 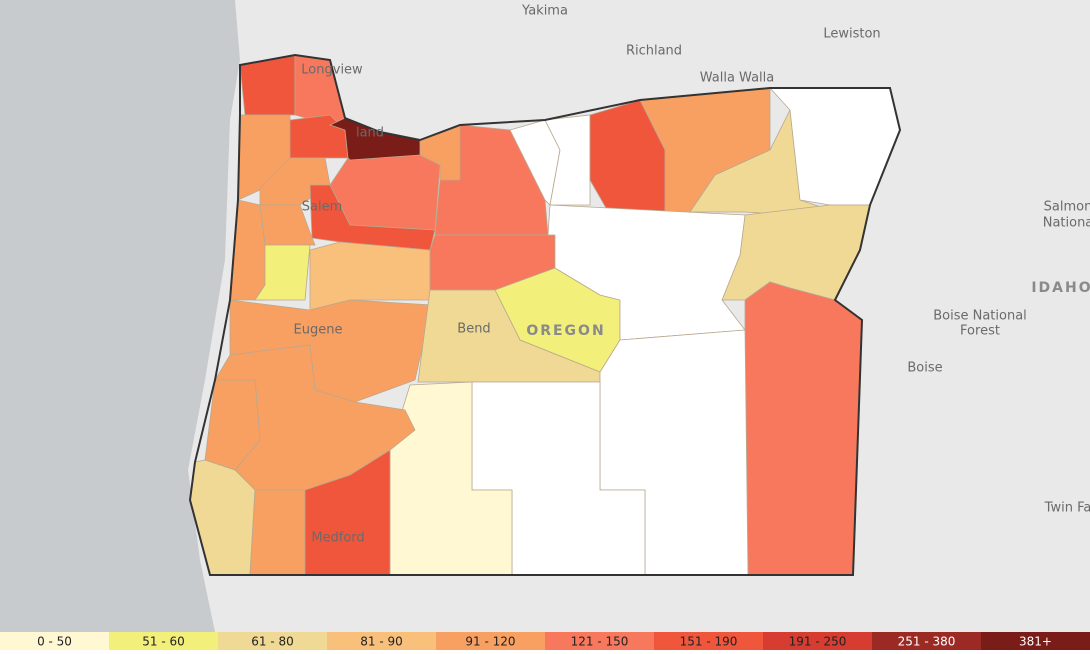 What do you see at coordinates (332, 70) in the screenshot?
I see `place-label: Longview` at bounding box center [332, 70].